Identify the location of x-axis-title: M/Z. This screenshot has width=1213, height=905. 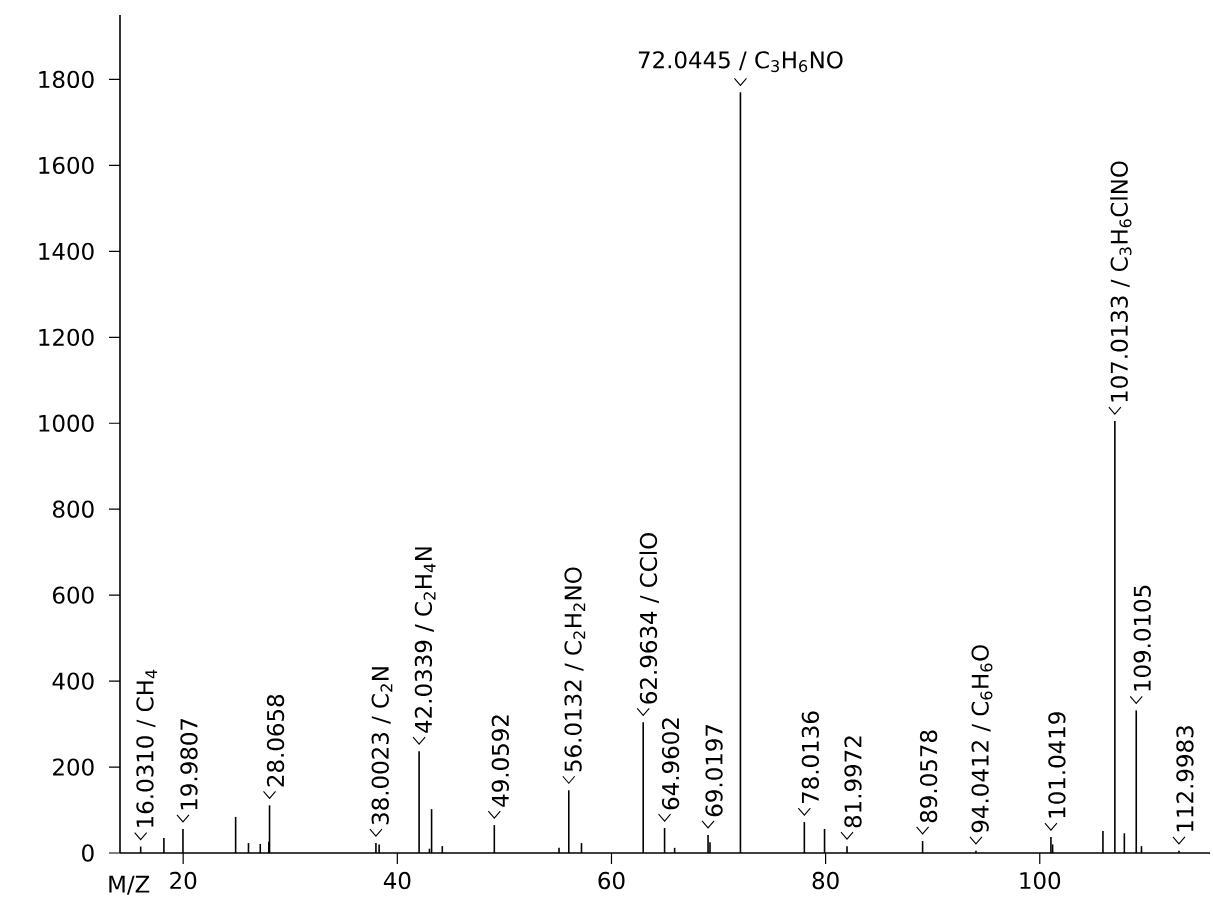
(129, 885).